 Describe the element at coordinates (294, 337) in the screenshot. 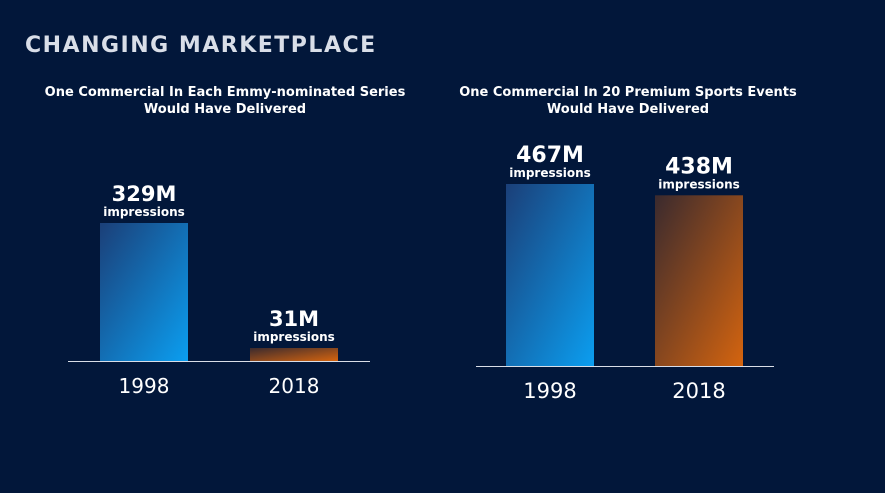

I see `emmy-unit-label-2018: impressions` at that location.